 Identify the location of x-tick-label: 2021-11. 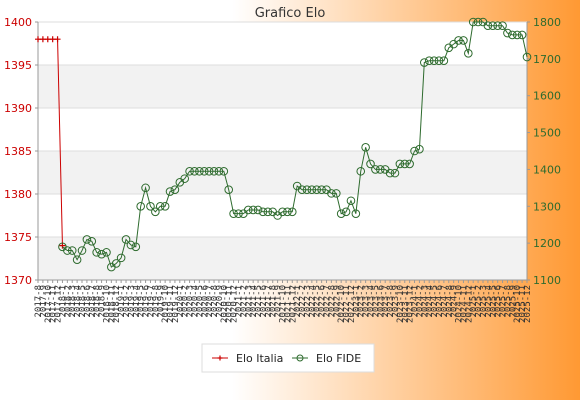
(288, 304).